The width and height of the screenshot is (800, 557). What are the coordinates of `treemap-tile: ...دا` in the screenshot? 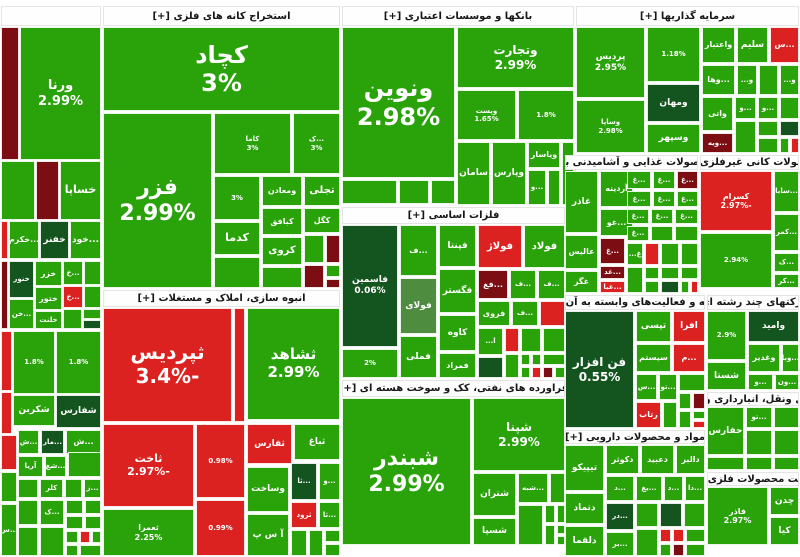 It's located at (695, 488).